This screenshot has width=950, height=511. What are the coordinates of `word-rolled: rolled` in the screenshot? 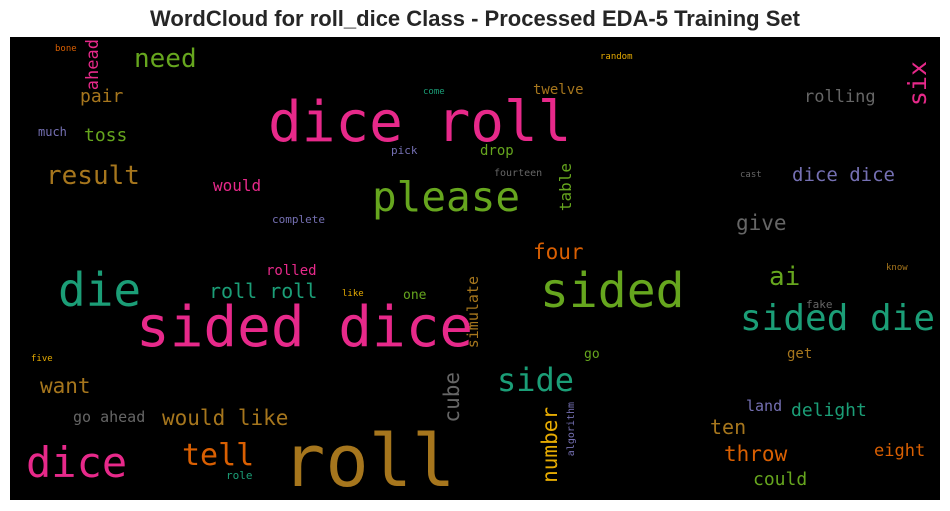 It's located at (291, 271).